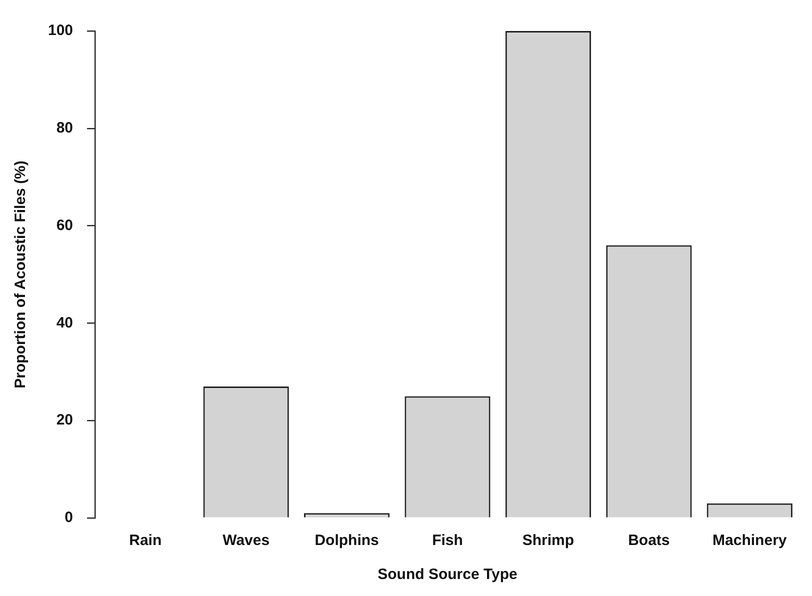 This screenshot has width=812, height=596. I want to click on x-tick-label: Boats, so click(649, 541).